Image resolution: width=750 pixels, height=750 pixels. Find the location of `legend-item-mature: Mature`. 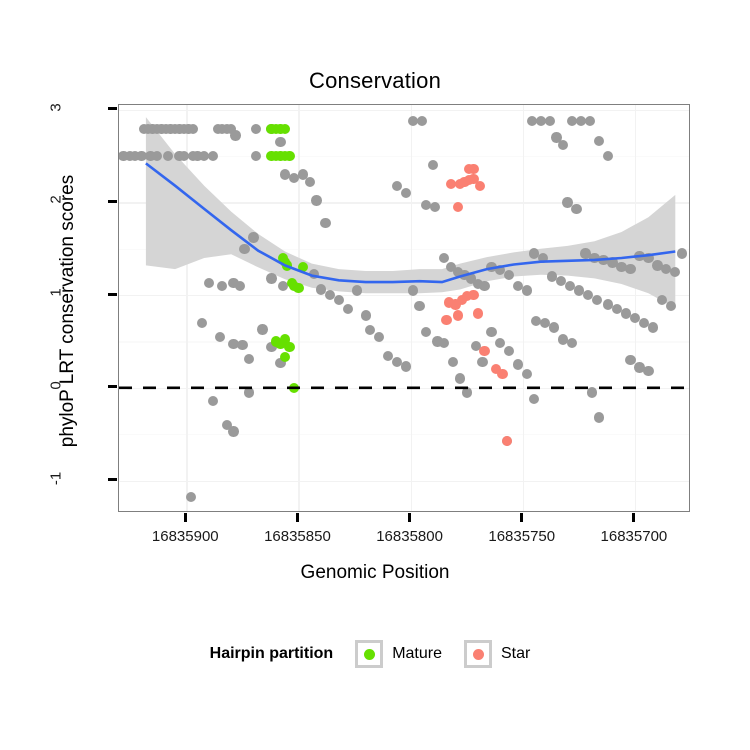

legend-item-mature: Mature is located at coordinates (403, 654).